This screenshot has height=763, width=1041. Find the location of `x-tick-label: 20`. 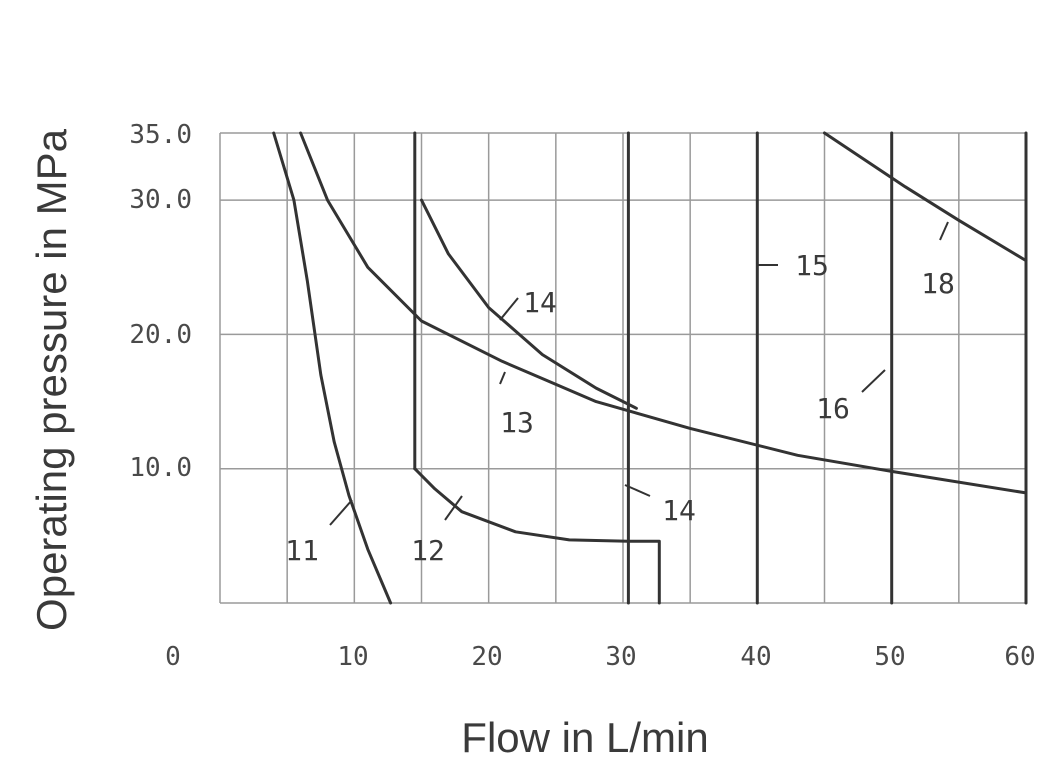

x-tick-label: 20 is located at coordinates (486, 657).